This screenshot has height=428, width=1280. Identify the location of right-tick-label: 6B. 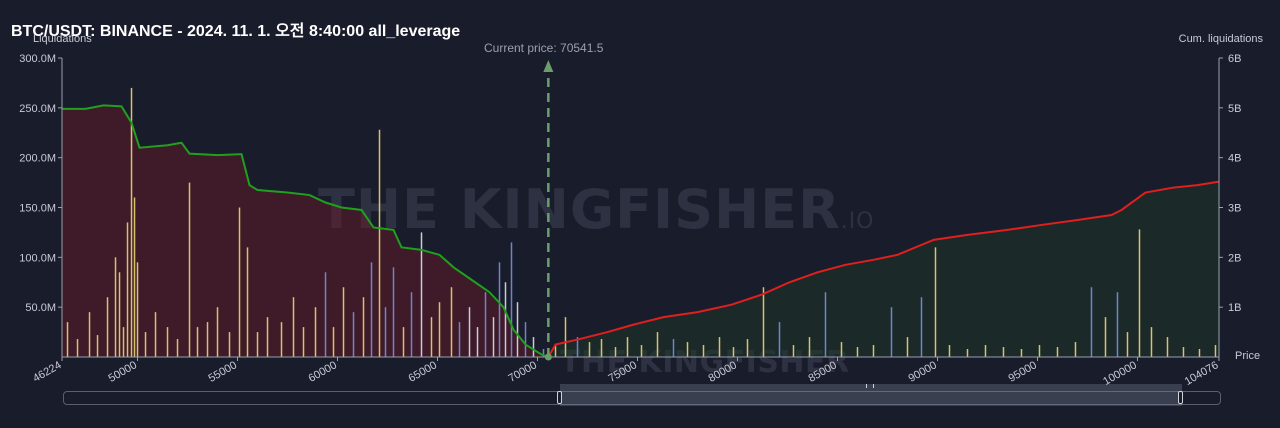
(1234, 59).